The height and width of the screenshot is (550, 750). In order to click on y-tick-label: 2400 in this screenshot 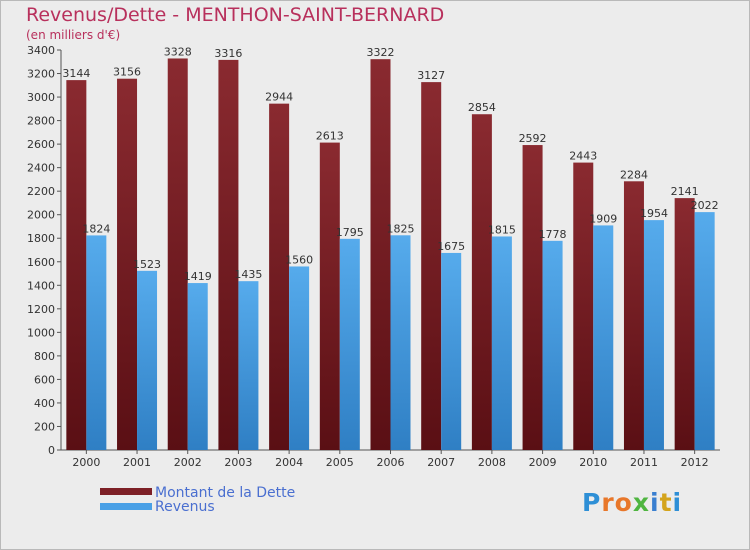, I will do `click(41, 168)`.